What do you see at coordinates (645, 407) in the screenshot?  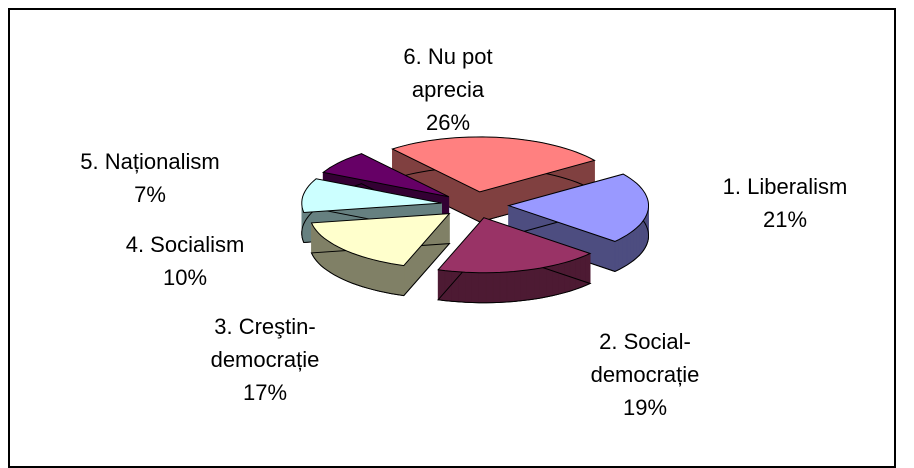 I see `value-label: 19%` at bounding box center [645, 407].